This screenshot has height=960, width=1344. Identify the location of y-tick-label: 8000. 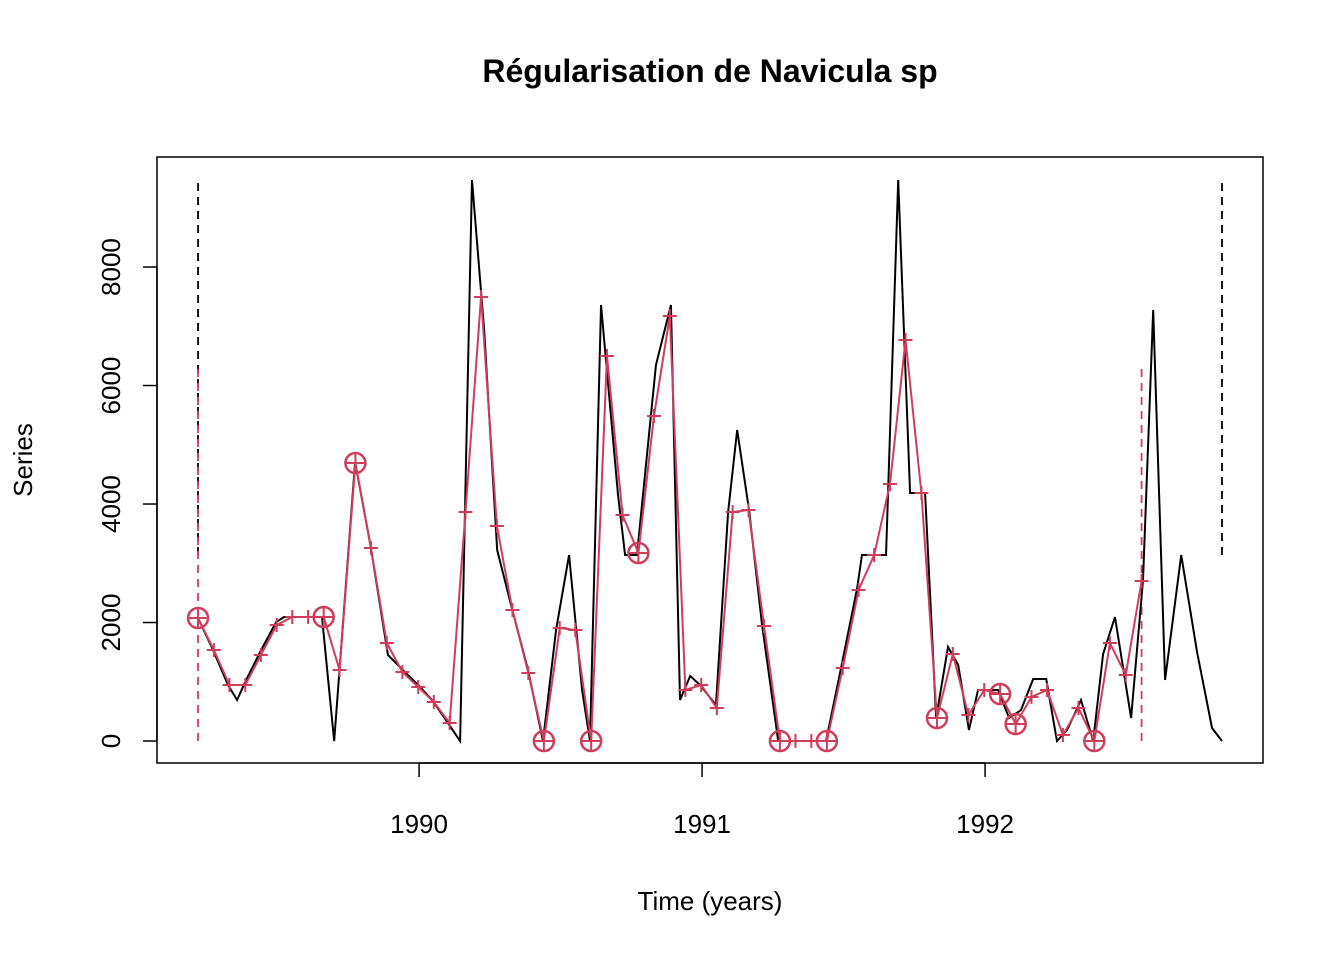
(111, 267).